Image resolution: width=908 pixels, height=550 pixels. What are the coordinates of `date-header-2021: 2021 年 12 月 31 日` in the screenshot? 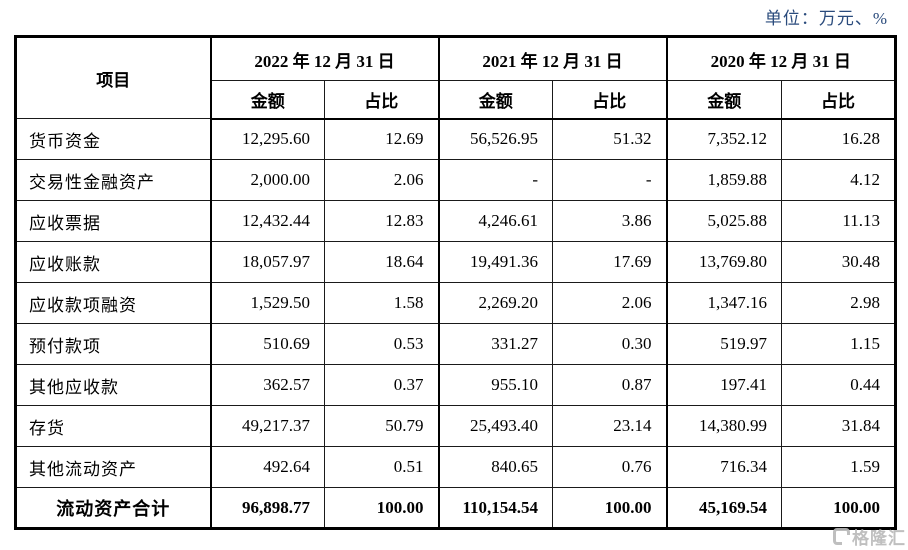 It's located at (552, 58).